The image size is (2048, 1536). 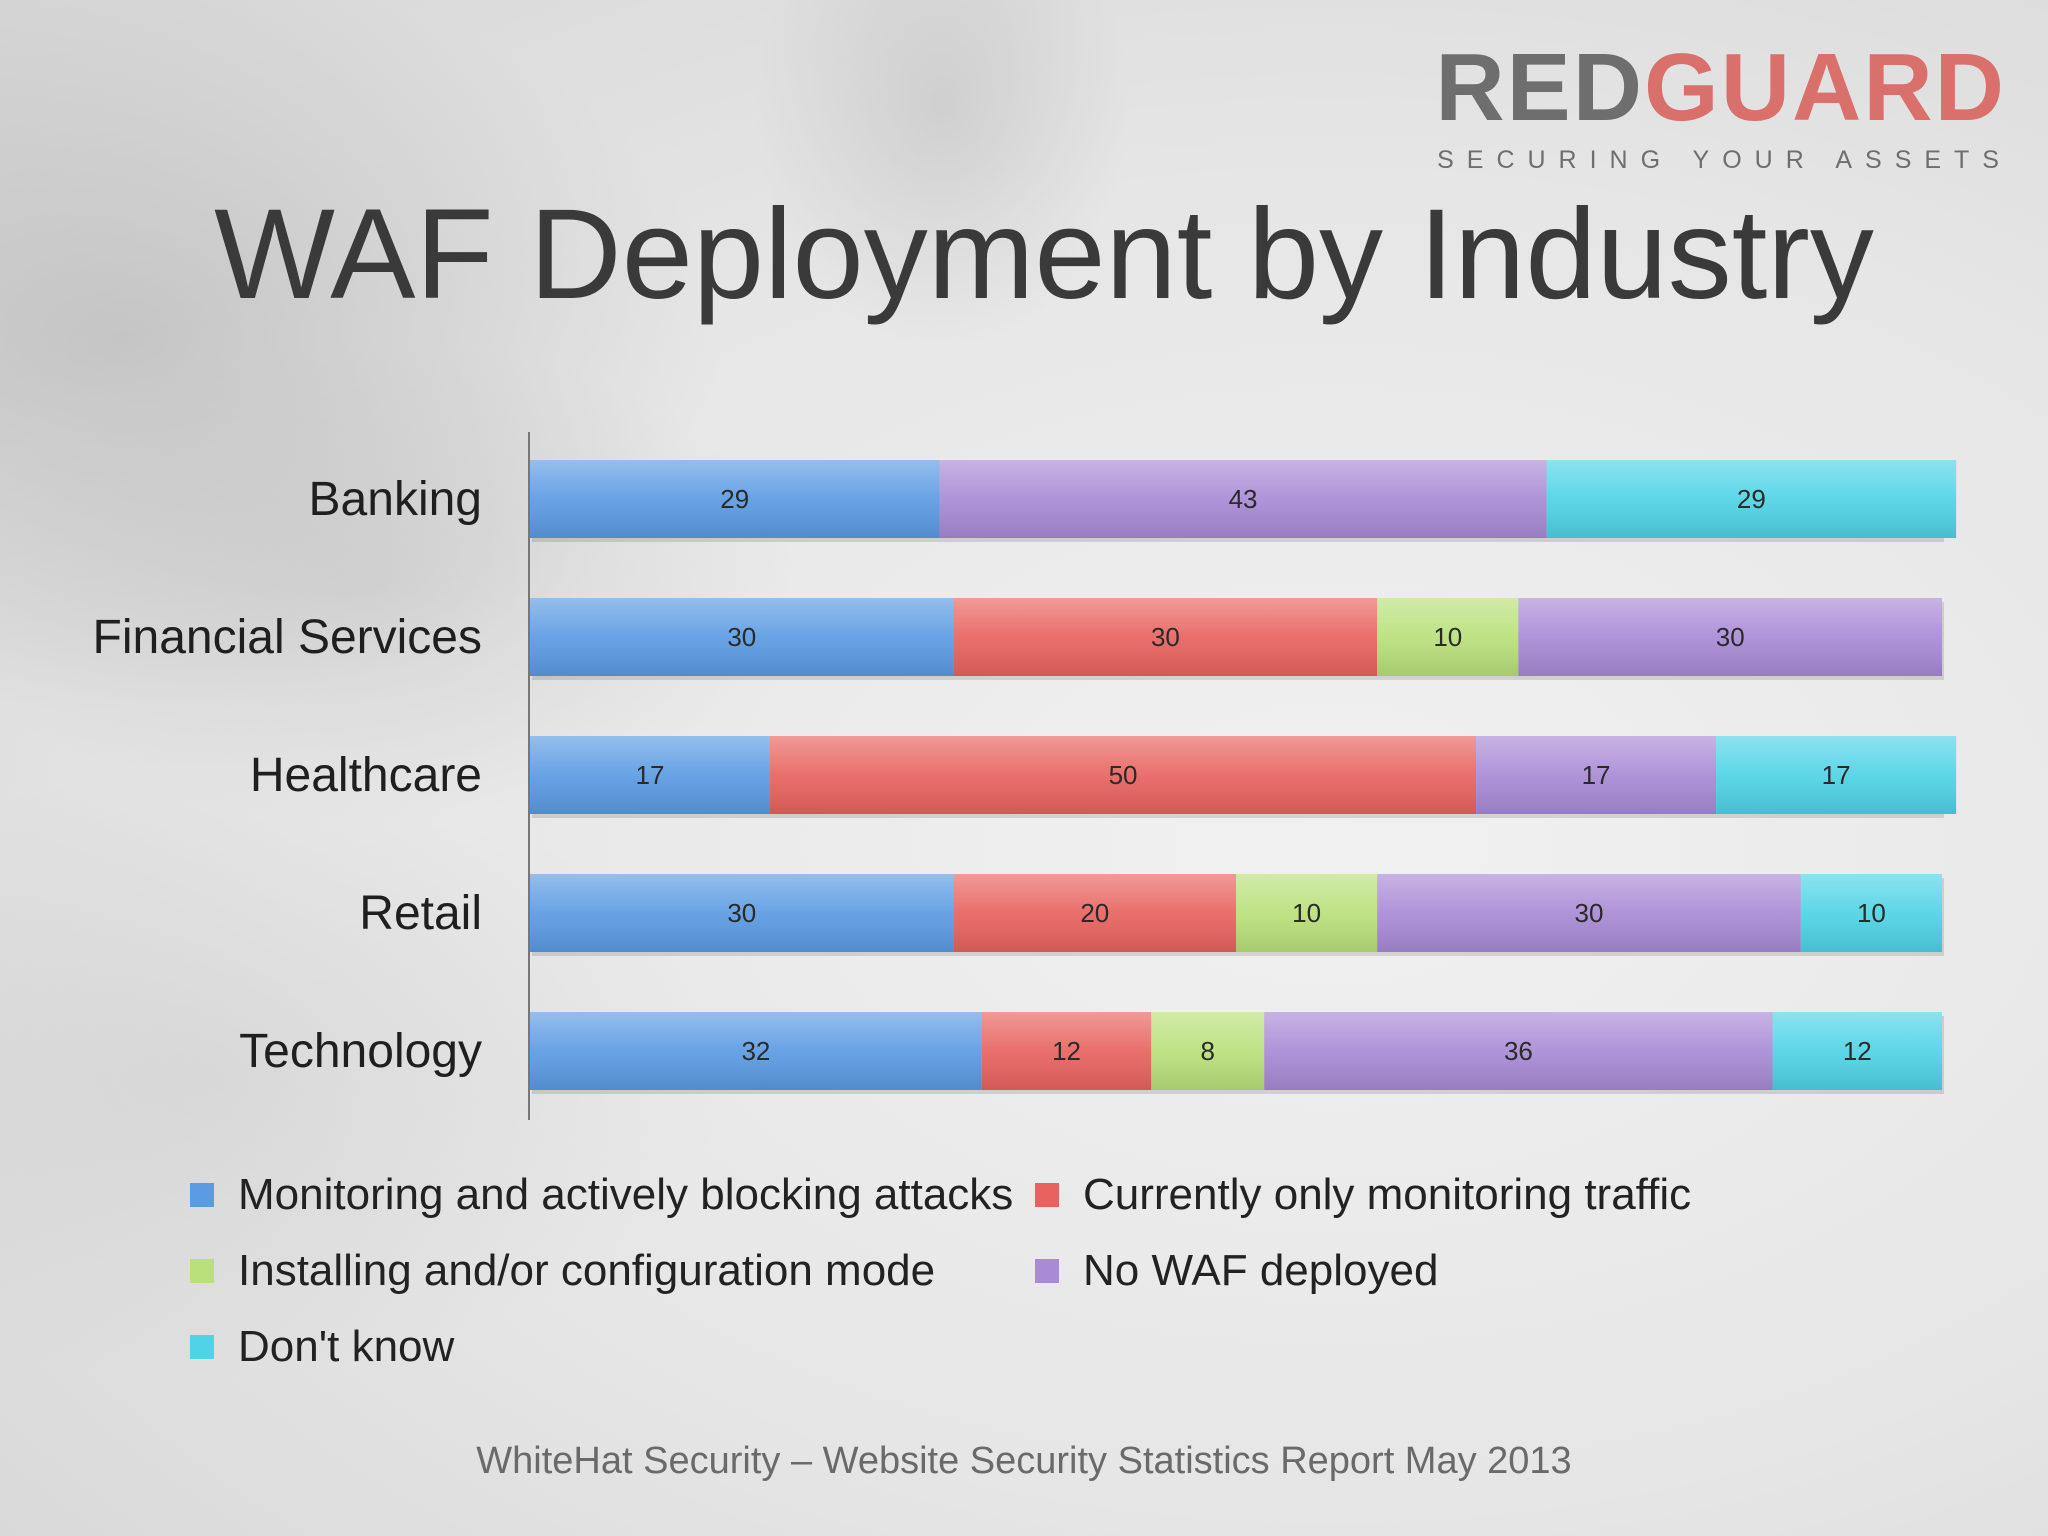 I want to click on bar-value-label: 8, so click(x=1208, y=1051).